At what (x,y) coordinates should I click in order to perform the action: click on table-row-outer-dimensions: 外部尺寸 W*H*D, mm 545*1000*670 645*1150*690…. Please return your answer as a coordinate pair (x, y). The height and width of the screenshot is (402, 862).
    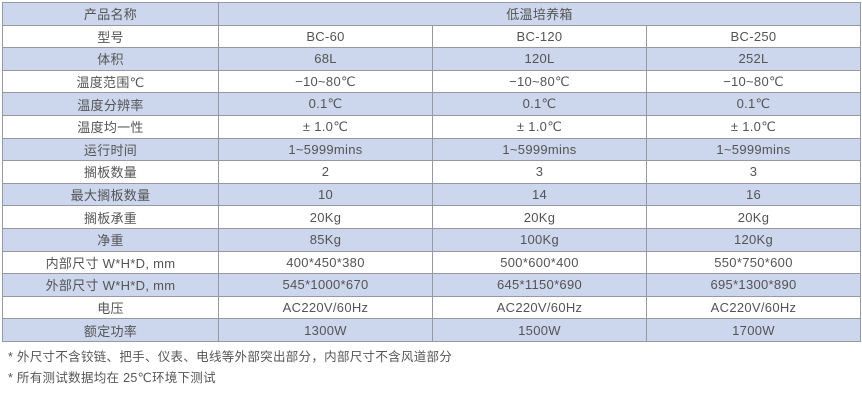
    Looking at the image, I should click on (431, 285).